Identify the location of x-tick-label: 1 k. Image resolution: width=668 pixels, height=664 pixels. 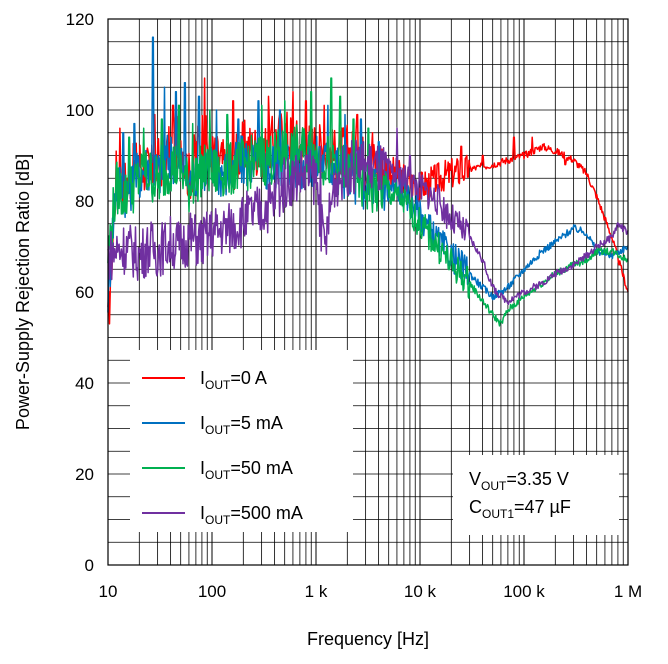
(316, 591).